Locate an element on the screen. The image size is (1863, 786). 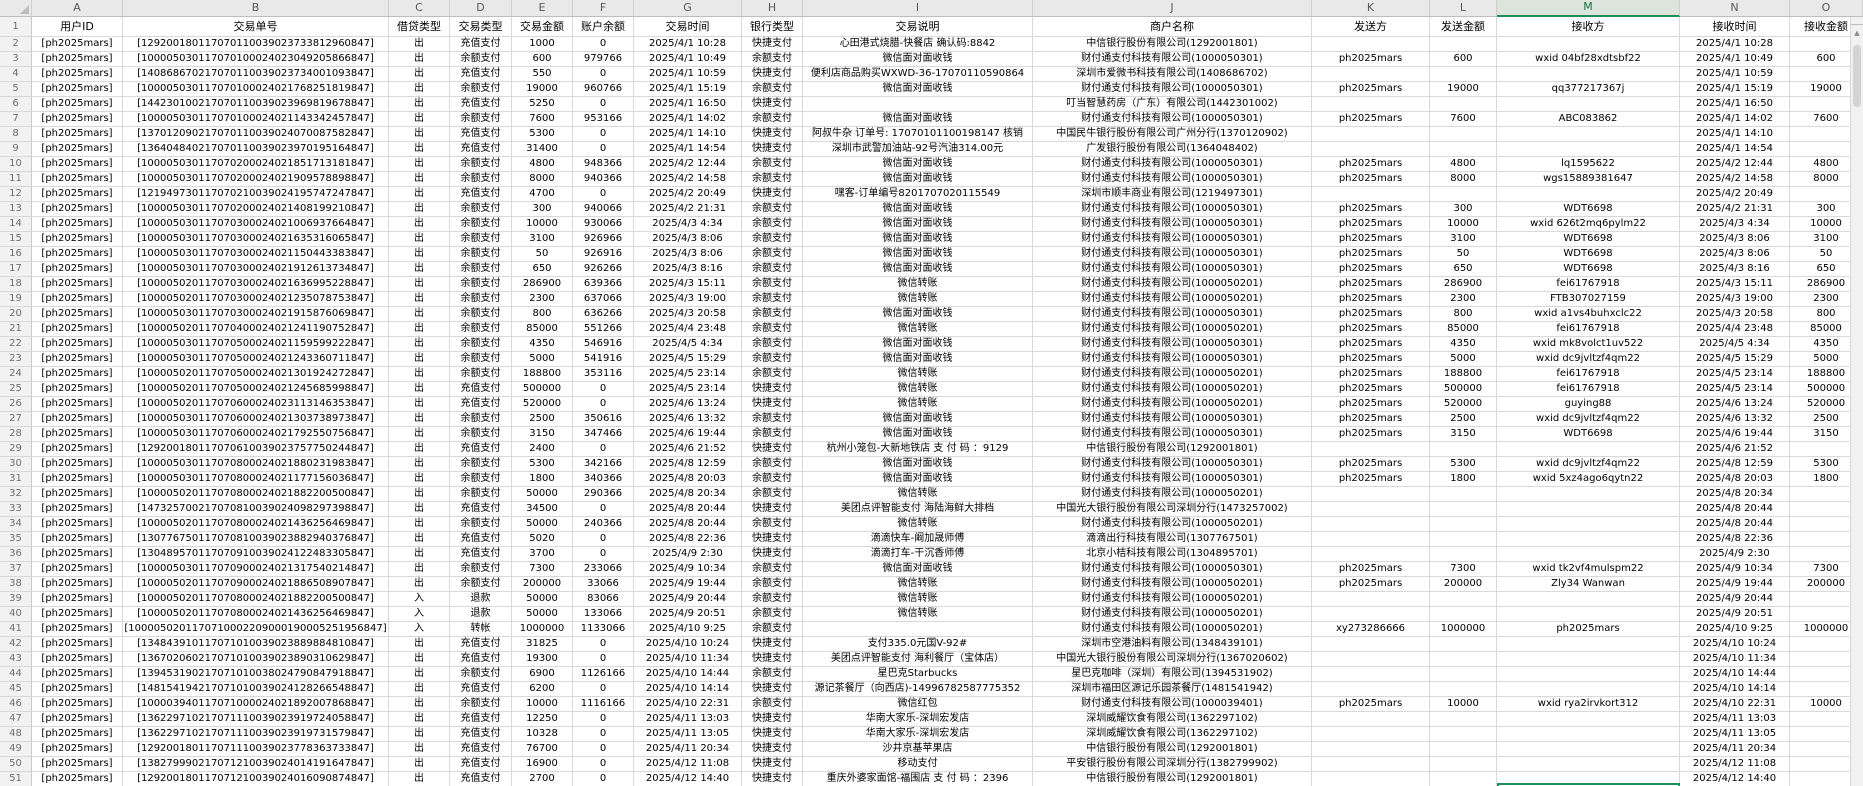
cell-D5: 余额支付 is located at coordinates (481, 89).